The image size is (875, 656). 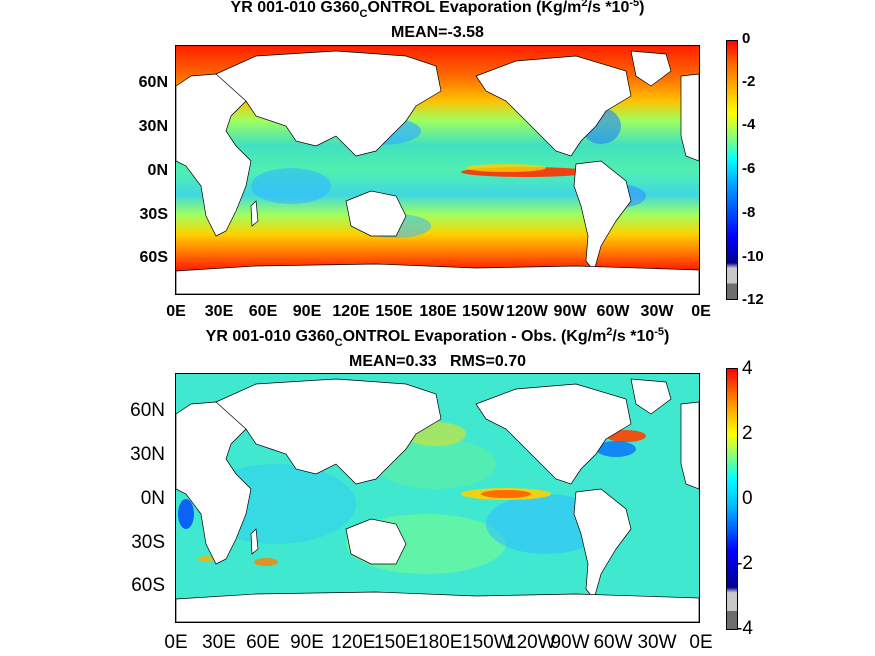 What do you see at coordinates (487, 642) in the screenshot?
I see `bottom-lon-label: 150W` at bounding box center [487, 642].